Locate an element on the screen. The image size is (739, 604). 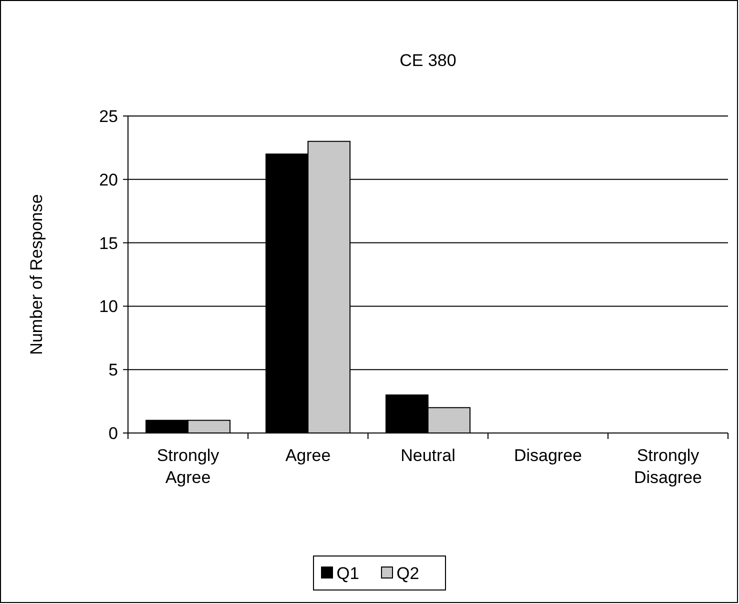
y-tick-label: 0 is located at coordinates (113, 433).